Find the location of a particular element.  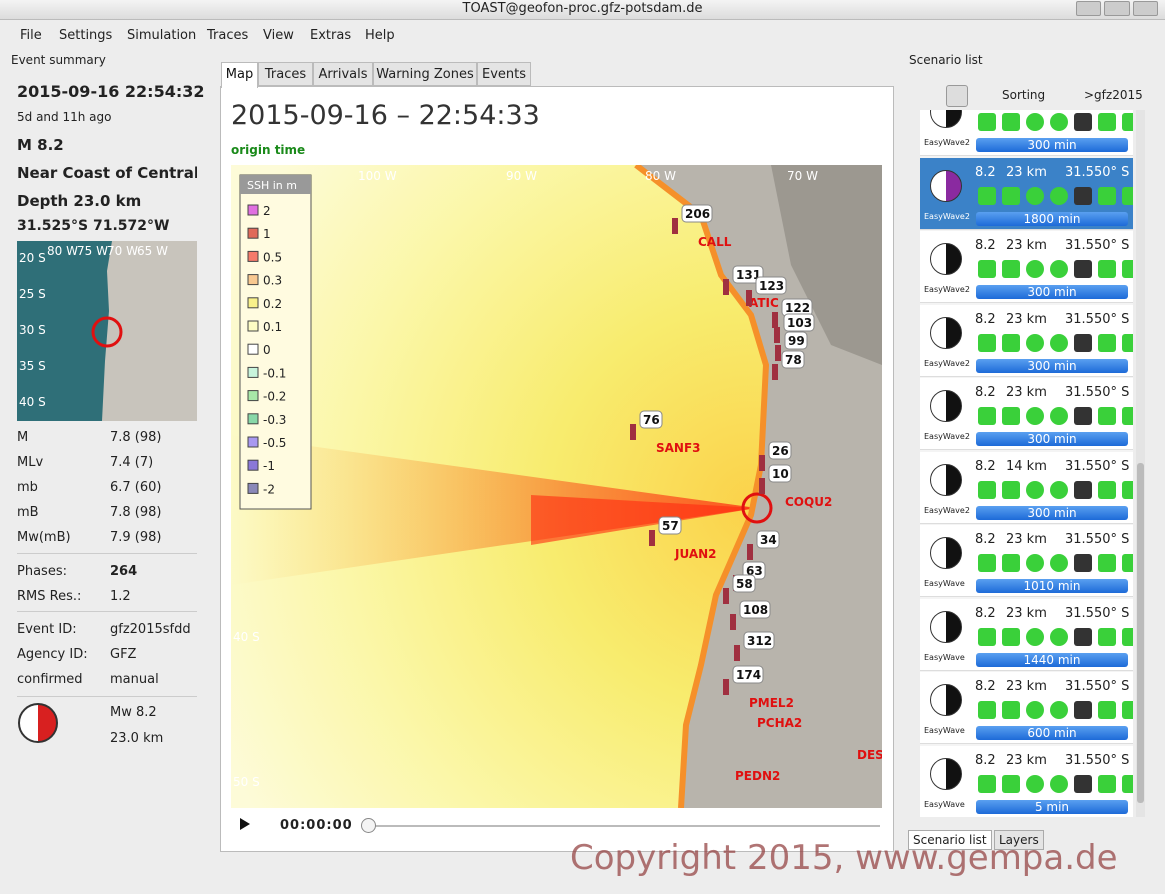

station-value: 108 is located at coordinates (755, 610).